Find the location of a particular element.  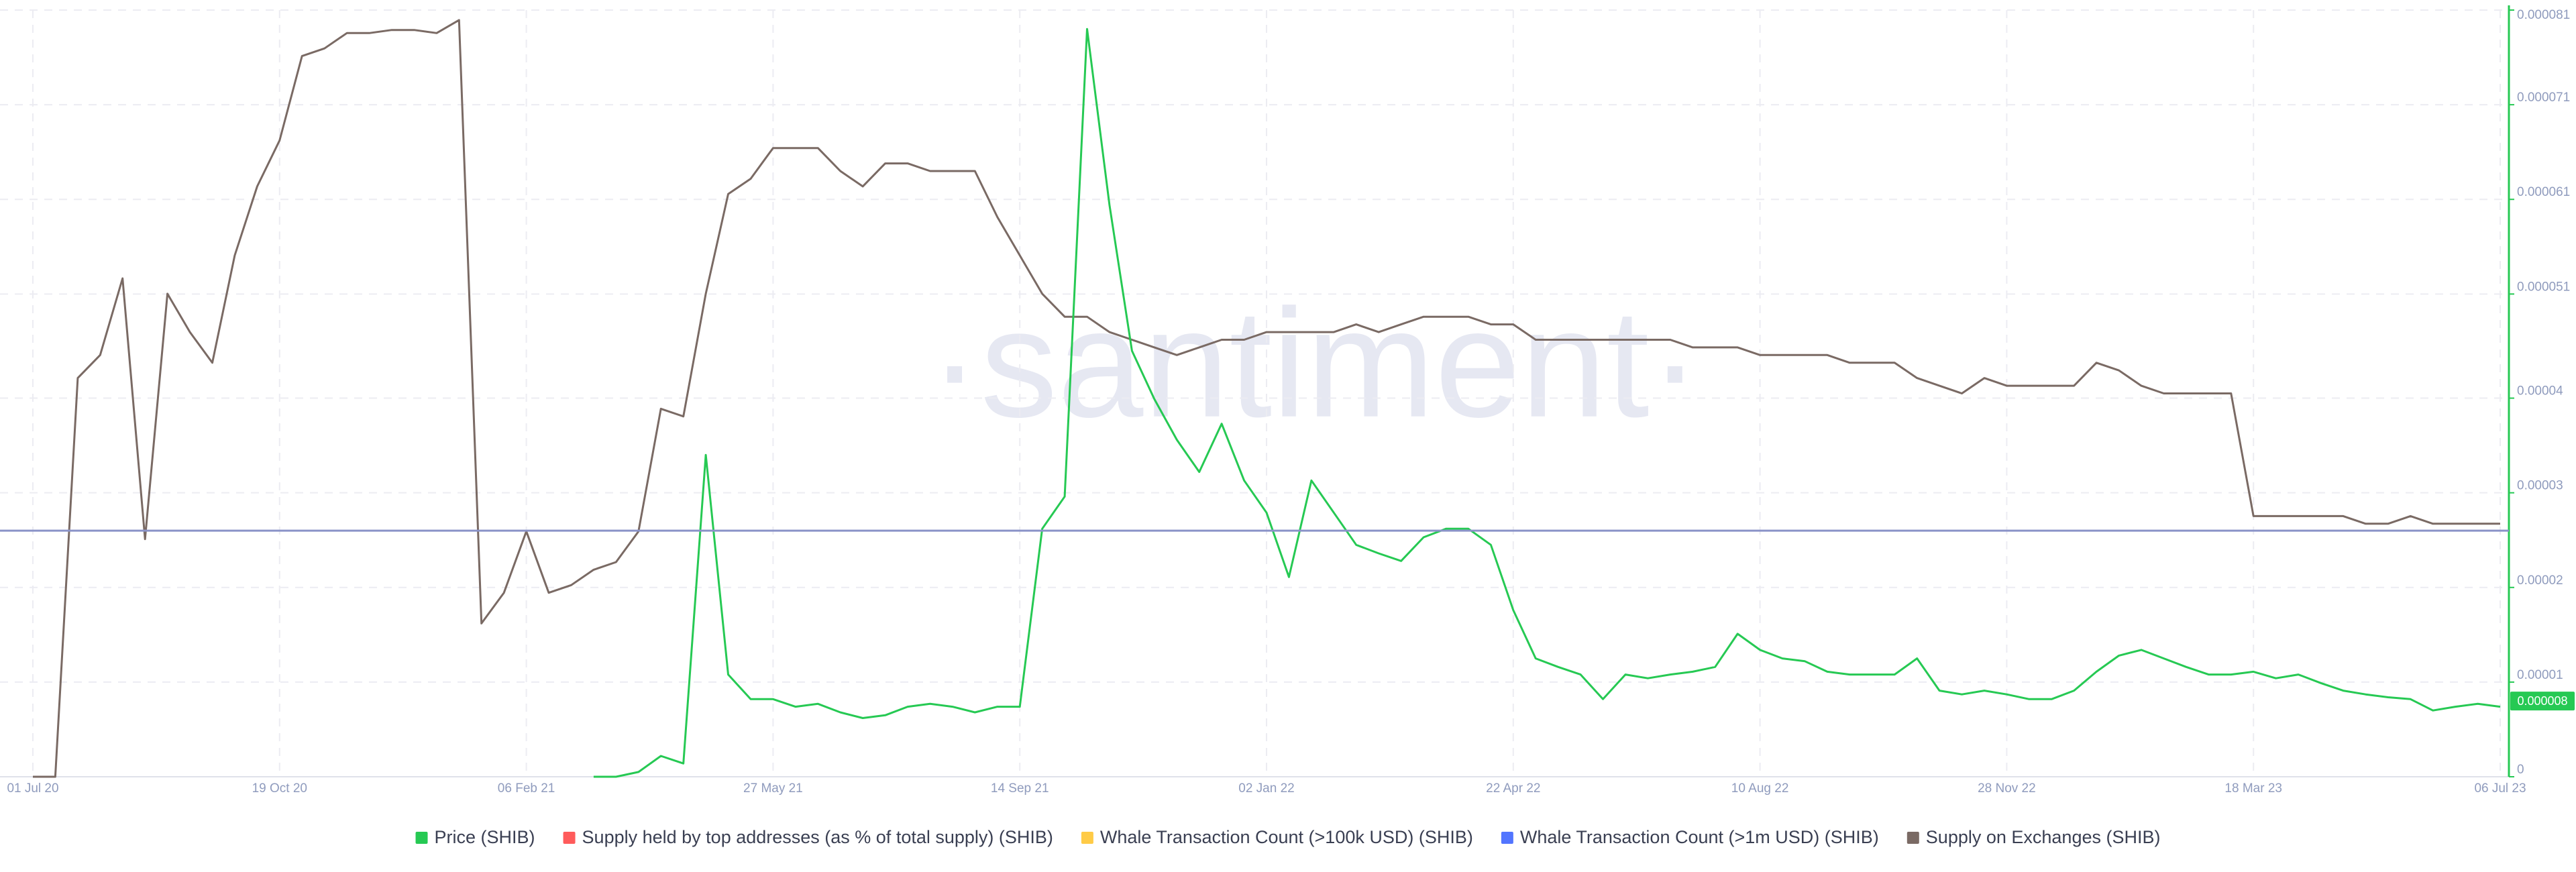

current-price-label: 0.000008 is located at coordinates (2542, 701).